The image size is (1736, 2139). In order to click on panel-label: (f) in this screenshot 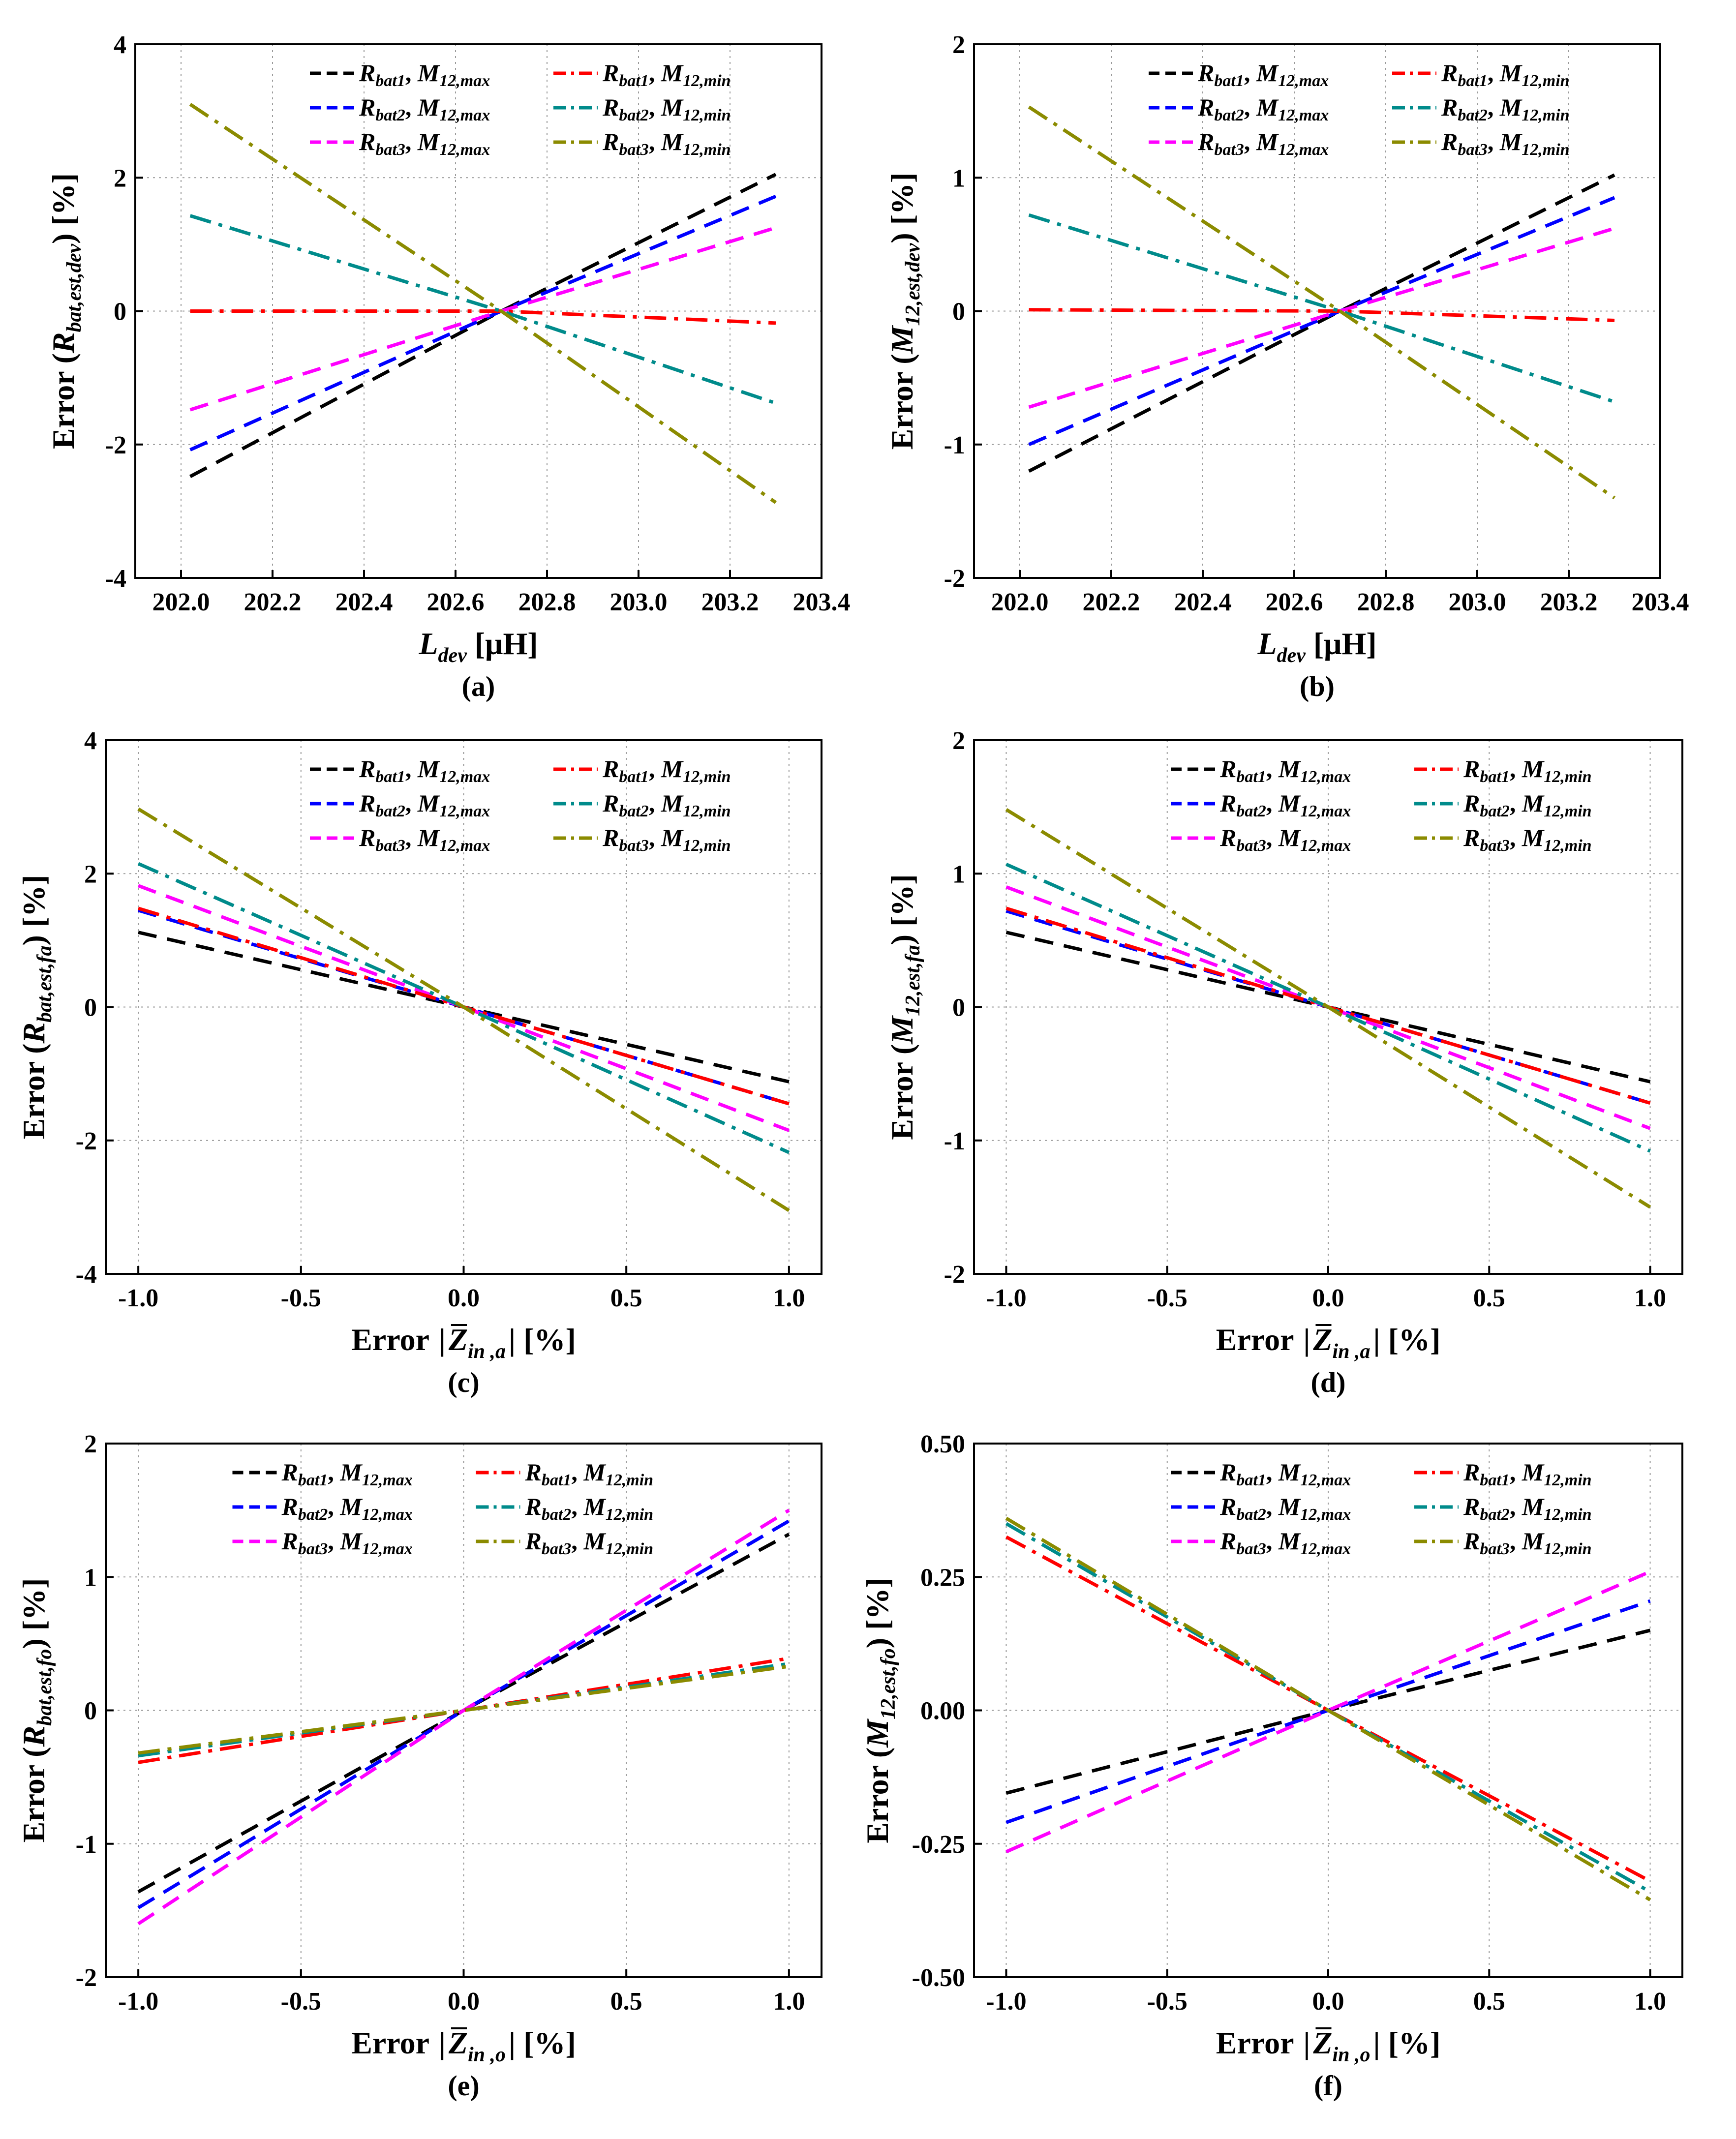, I will do `click(1328, 2086)`.